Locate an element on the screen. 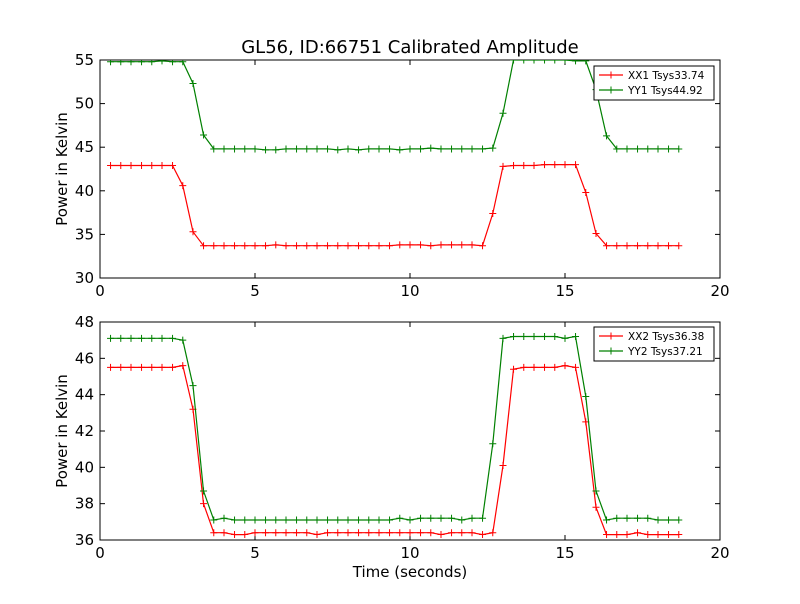  x-tick-label: 5 is located at coordinates (255, 291).